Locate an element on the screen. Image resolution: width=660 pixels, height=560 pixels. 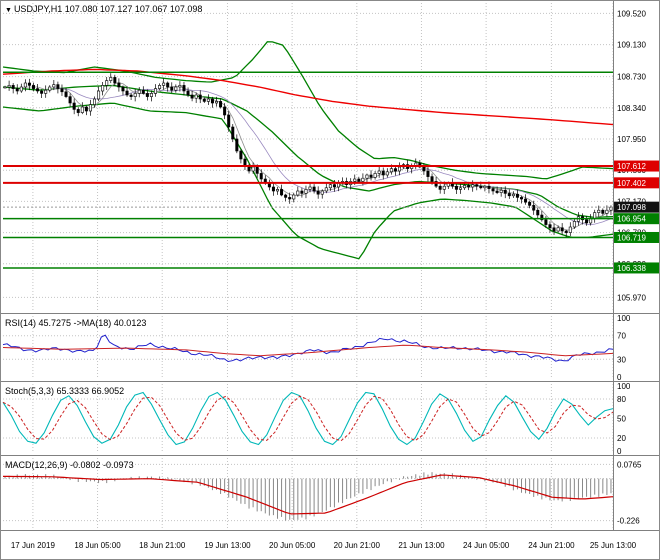
svg-text: 50 is located at coordinates (621, 419).